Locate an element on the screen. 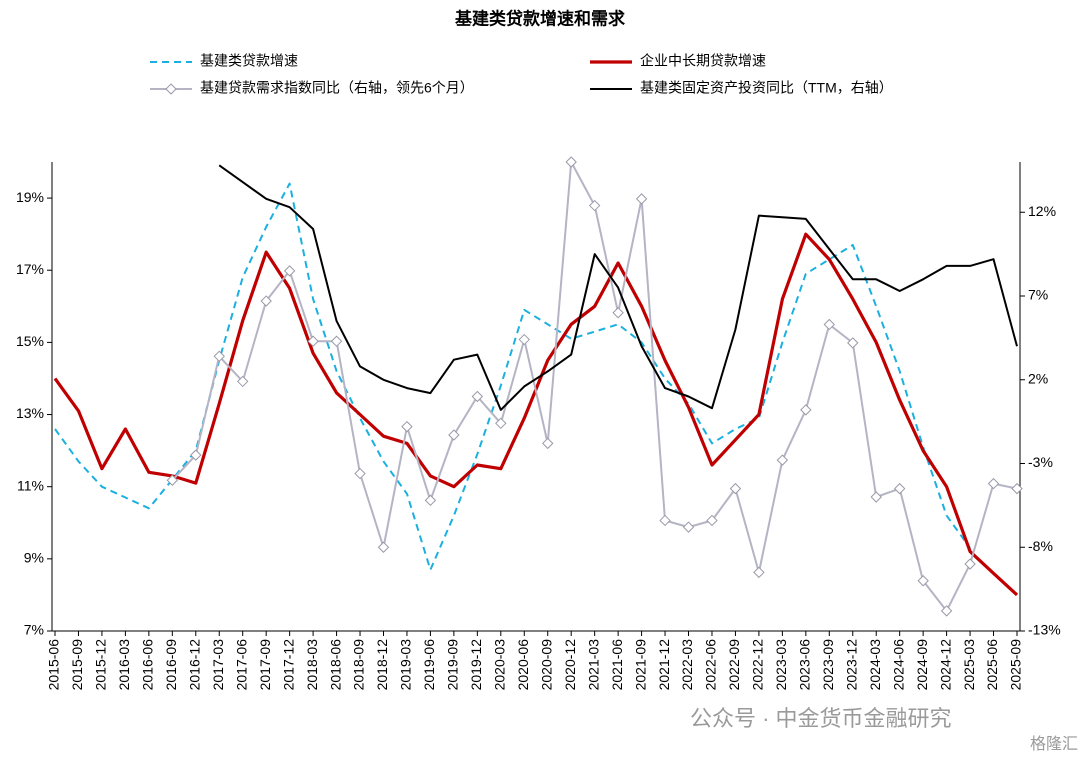 The height and width of the screenshot is (764, 1080). y-tick-label: 9% is located at coordinates (34, 558).